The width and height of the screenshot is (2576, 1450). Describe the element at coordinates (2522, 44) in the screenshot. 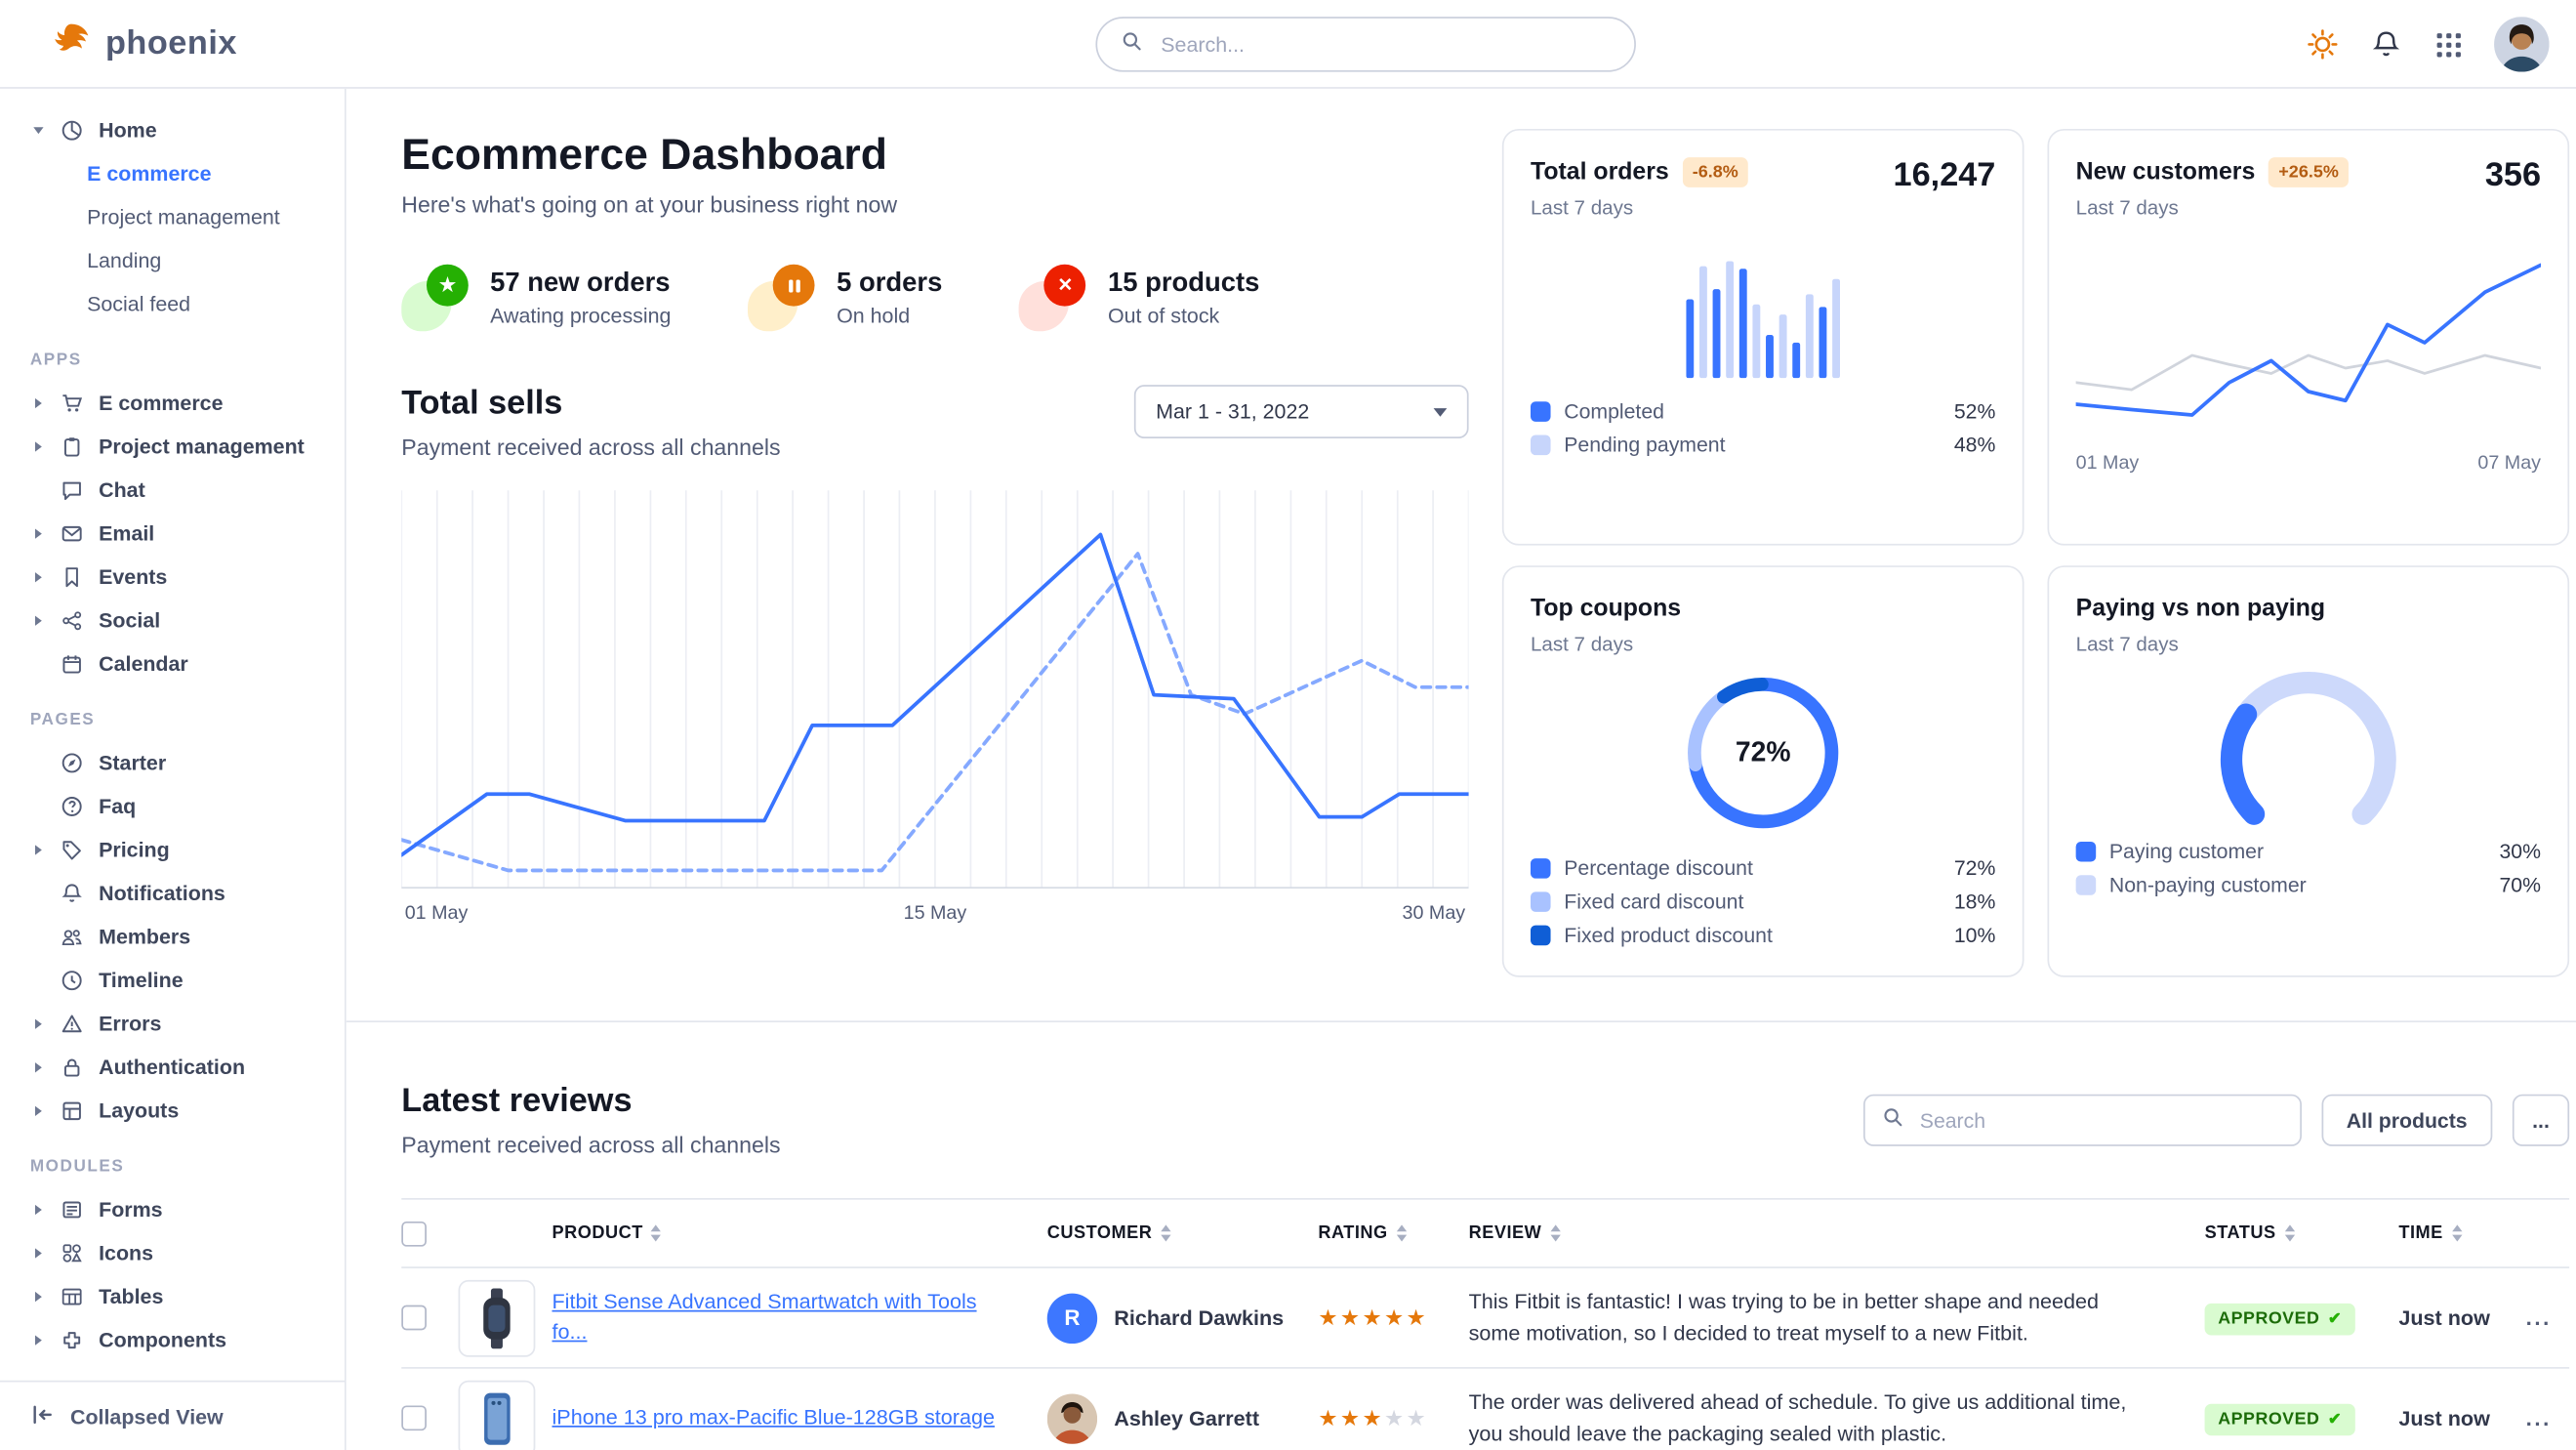

I see `user-avatar` at that location.